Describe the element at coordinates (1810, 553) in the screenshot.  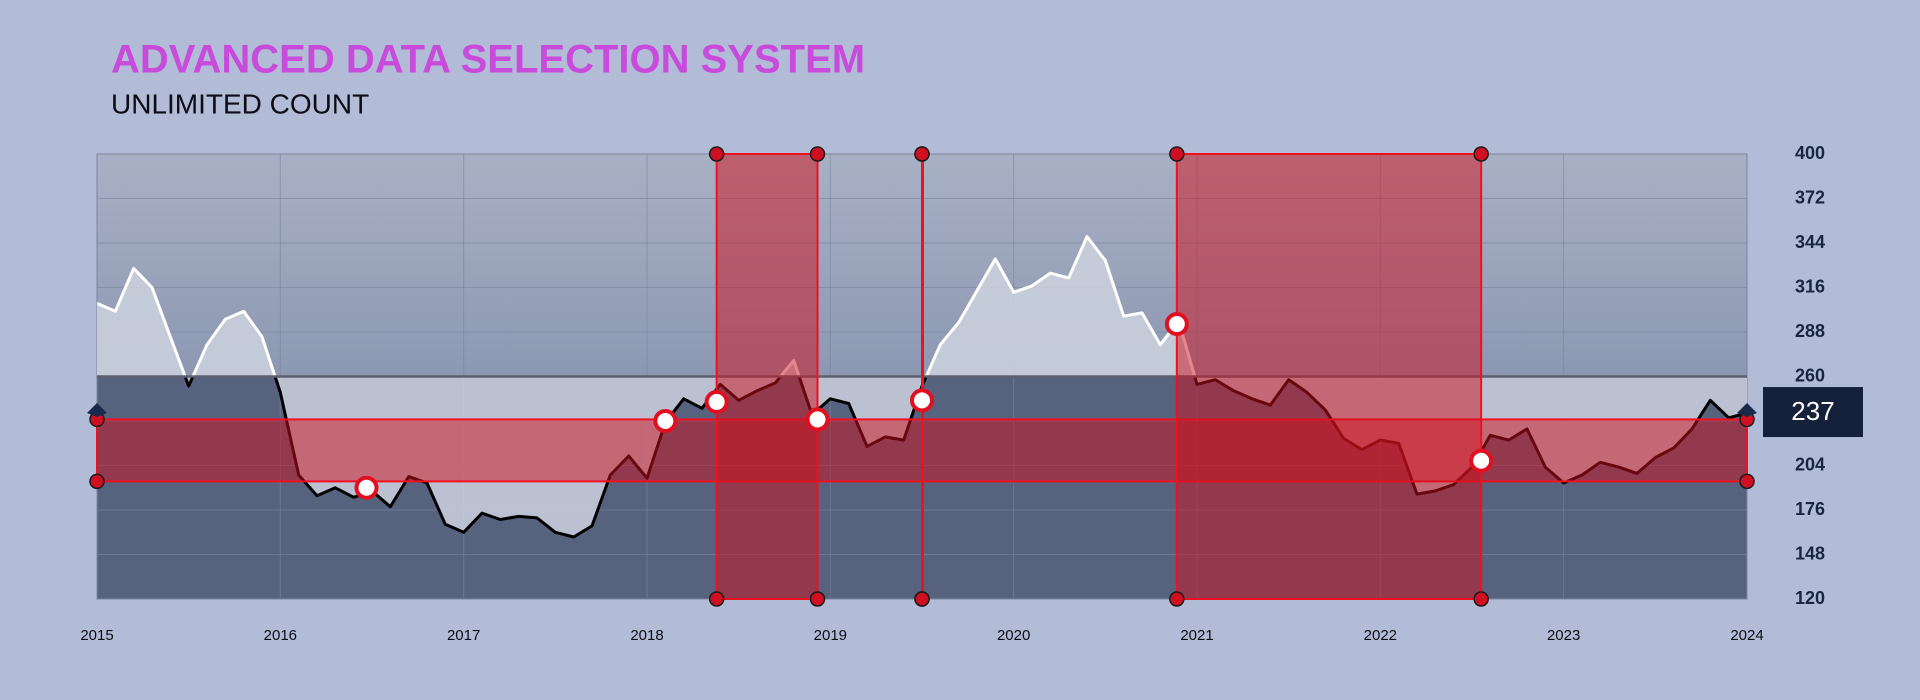
I see `y-tick-label: 148` at that location.